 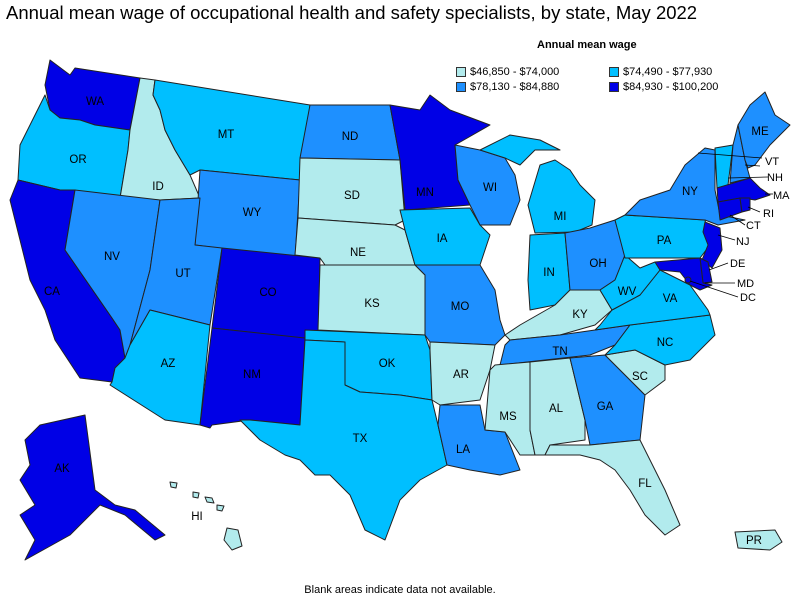 I want to click on state-label-va: VA, so click(x=670, y=299).